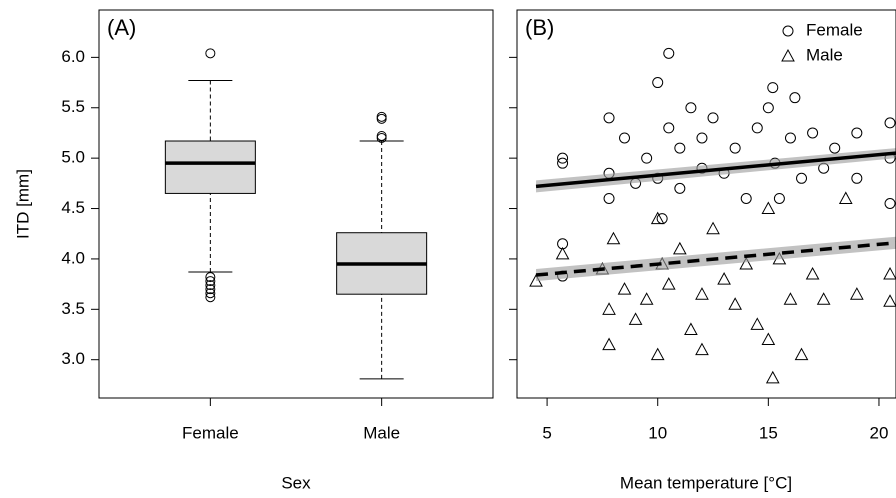 The width and height of the screenshot is (896, 498). What do you see at coordinates (73, 257) in the screenshot?
I see `y-tick-label: 4.0` at bounding box center [73, 257].